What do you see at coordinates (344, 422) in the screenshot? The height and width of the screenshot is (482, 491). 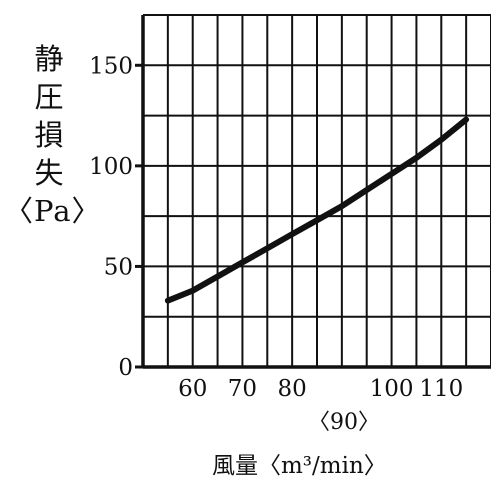 I see `x-tick-label-90: 〈90〉` at bounding box center [344, 422].